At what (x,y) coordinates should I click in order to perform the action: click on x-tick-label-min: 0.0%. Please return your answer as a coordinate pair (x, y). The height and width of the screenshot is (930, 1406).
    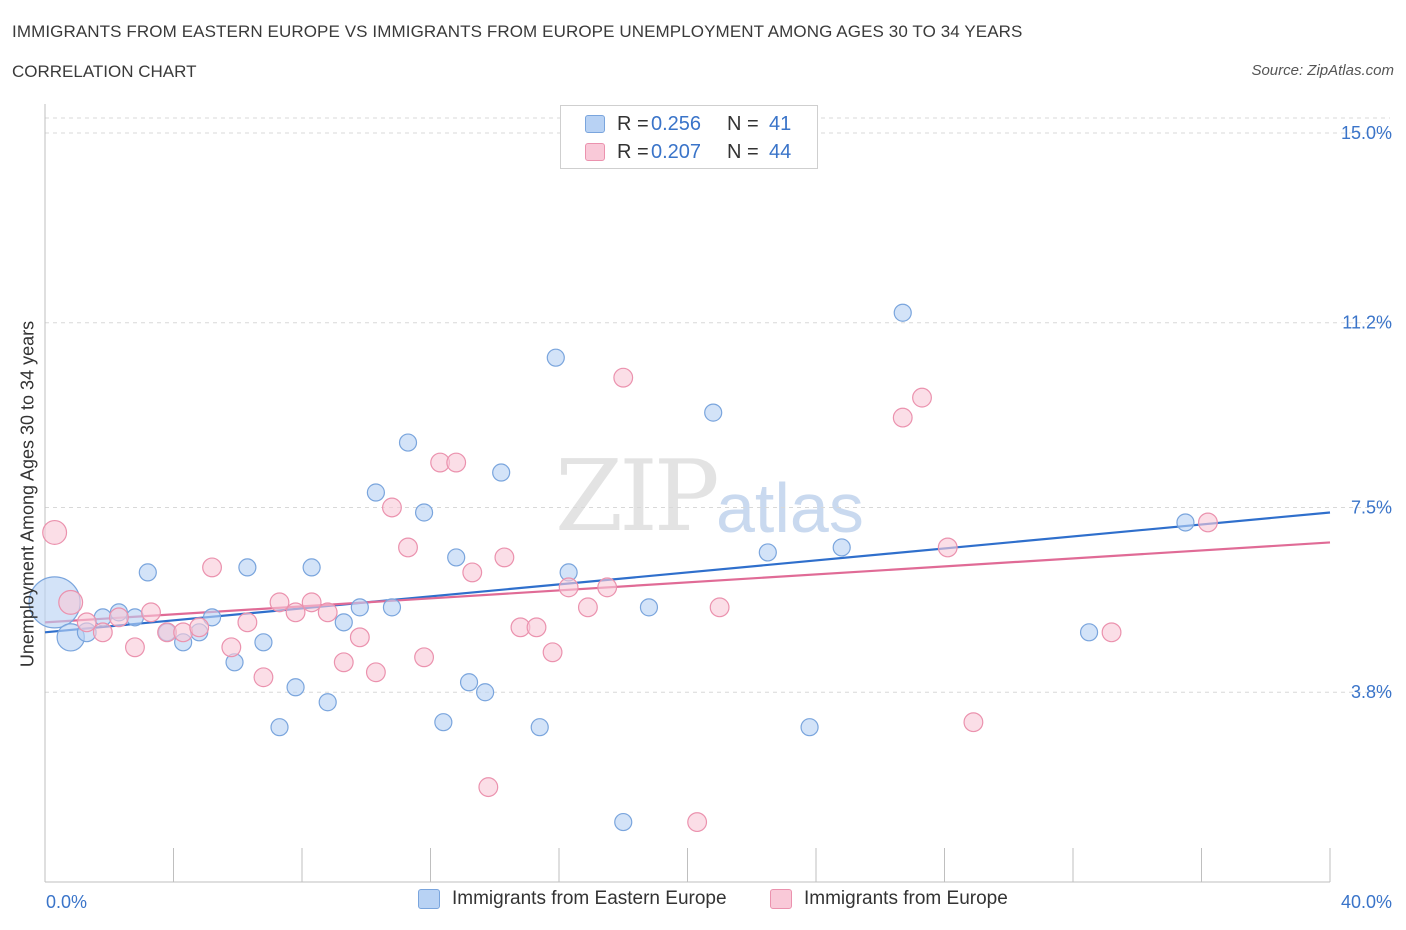
    Looking at the image, I should click on (66, 902).